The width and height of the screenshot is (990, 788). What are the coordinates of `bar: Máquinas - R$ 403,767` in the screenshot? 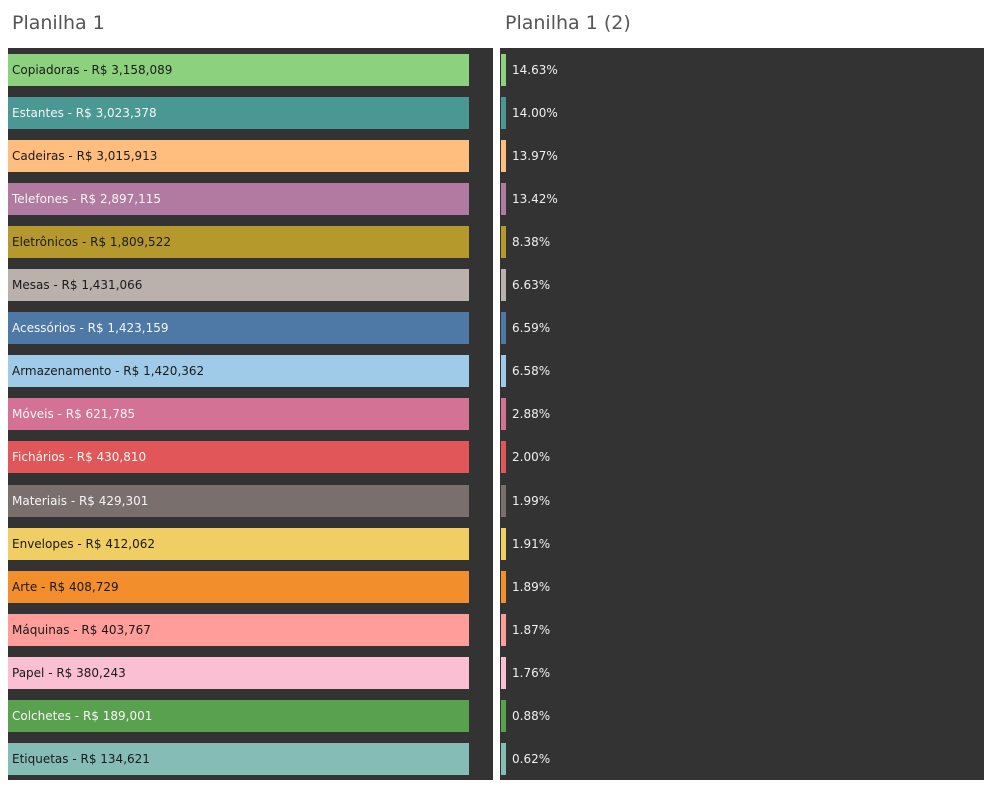 It's located at (238, 629).